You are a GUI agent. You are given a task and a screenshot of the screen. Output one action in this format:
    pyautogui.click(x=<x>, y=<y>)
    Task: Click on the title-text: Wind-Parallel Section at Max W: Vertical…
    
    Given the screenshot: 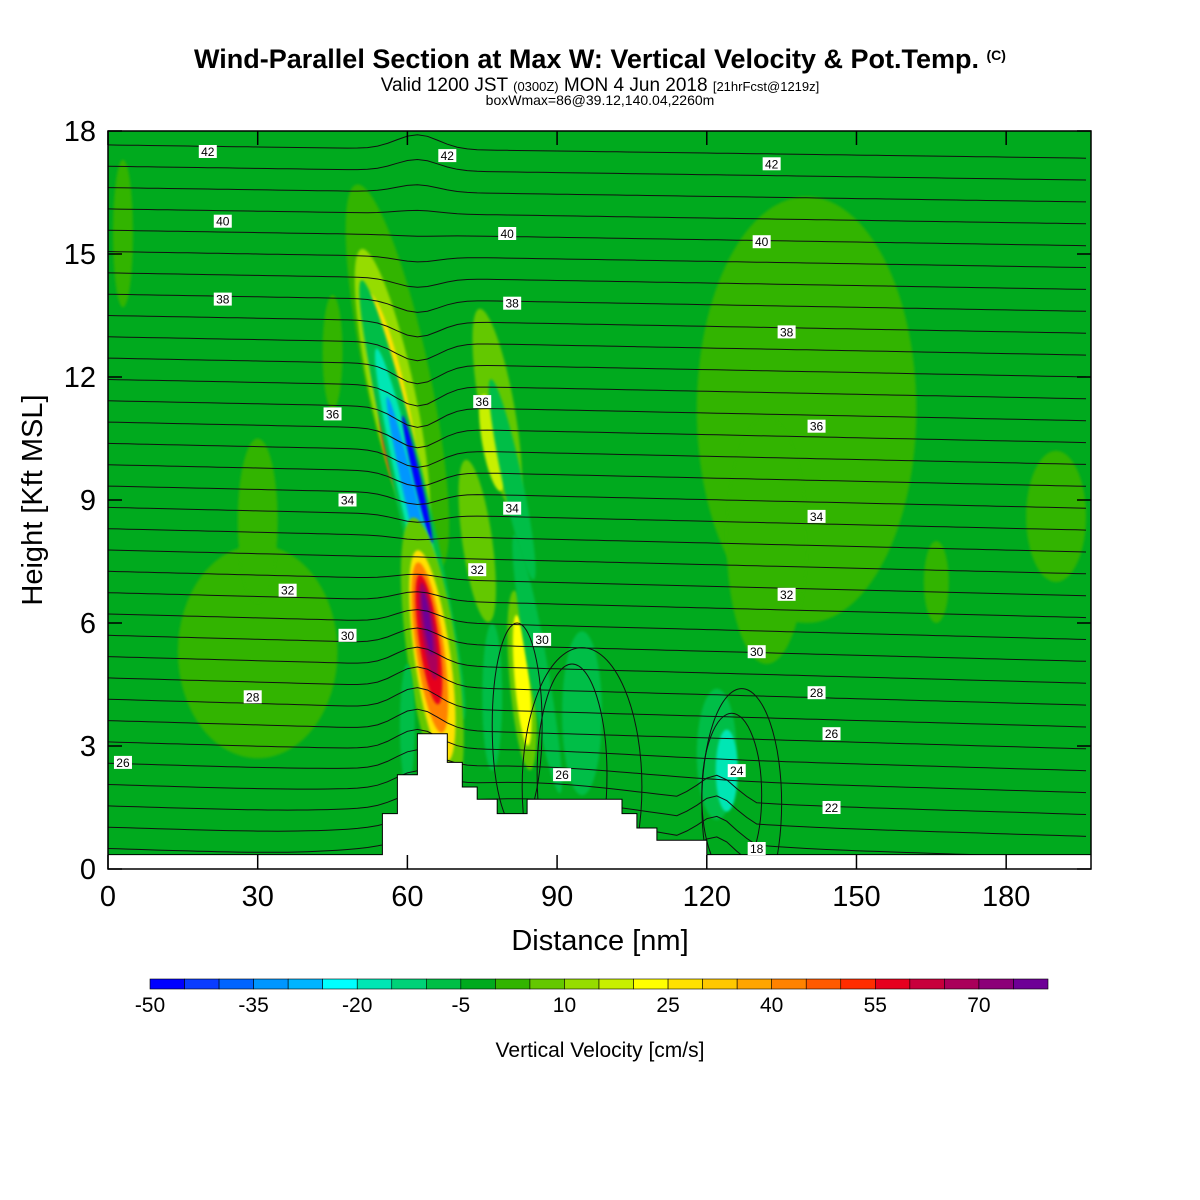 What is the action you would take?
    pyautogui.click(x=586, y=59)
    